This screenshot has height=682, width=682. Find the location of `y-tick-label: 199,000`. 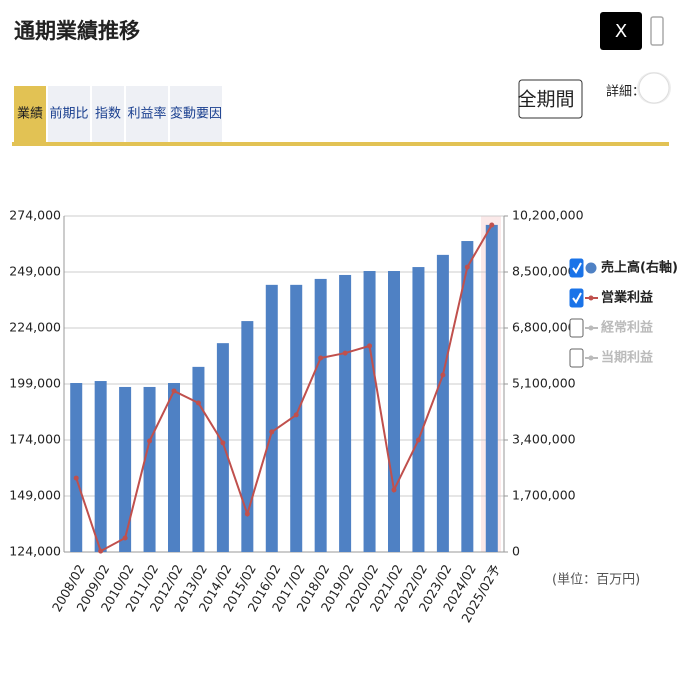

y-tick-label: 199,000 is located at coordinates (35, 383).